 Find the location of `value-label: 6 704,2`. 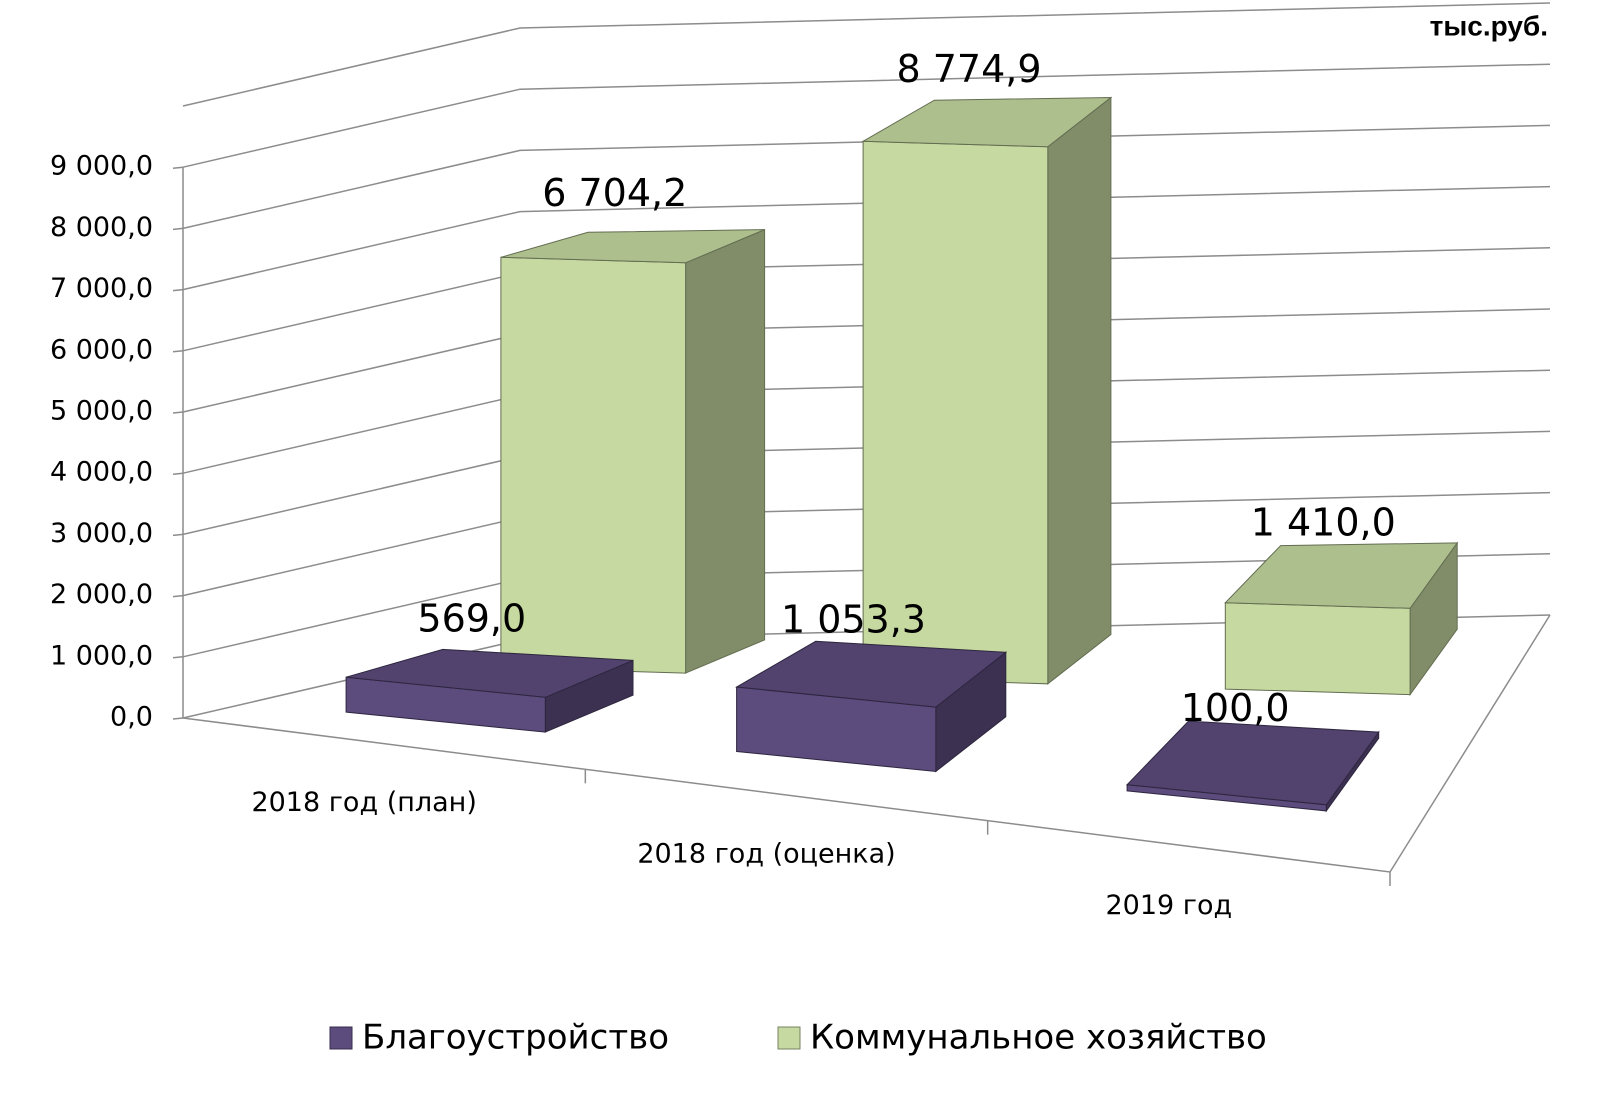

value-label: 6 704,2 is located at coordinates (614, 193).